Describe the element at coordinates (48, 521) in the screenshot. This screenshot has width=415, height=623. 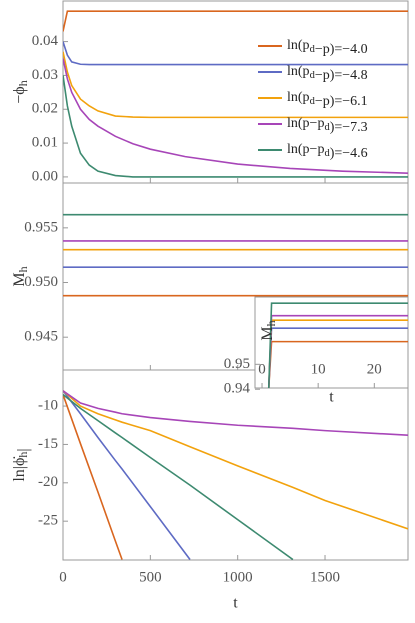
I see `y-tick-label: -25` at that location.